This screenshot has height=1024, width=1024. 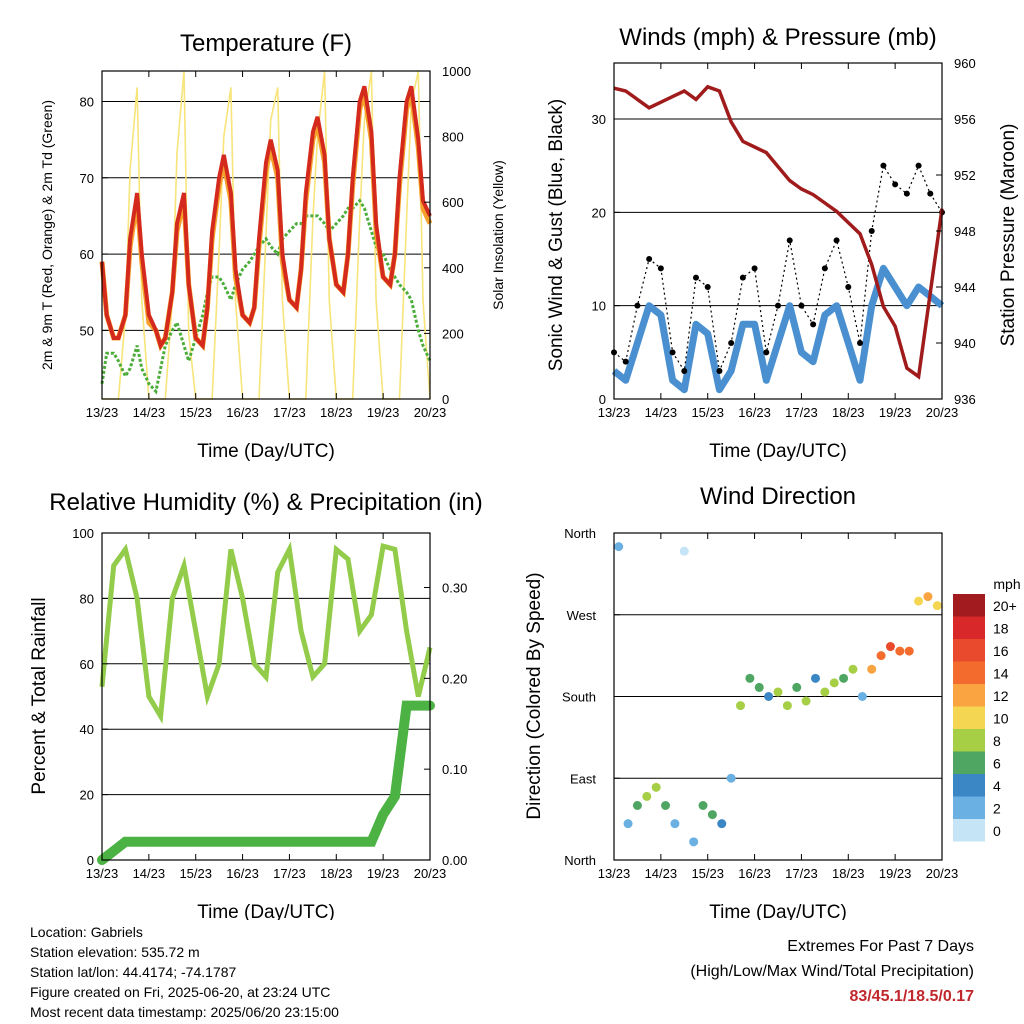 What do you see at coordinates (582, 615) in the screenshot?
I see `direction-ytick-label: West` at bounding box center [582, 615].